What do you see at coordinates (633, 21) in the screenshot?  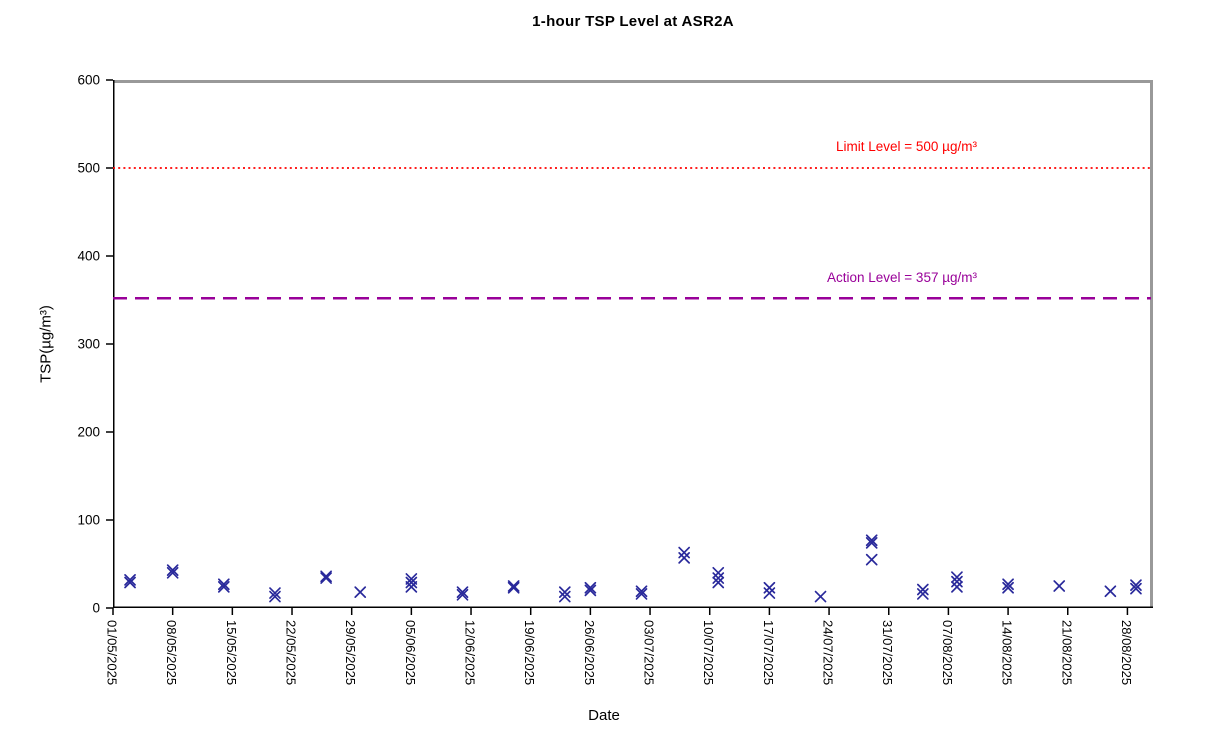 I see `chart-title: 1-hour TSP Level at ASR2A` at bounding box center [633, 21].